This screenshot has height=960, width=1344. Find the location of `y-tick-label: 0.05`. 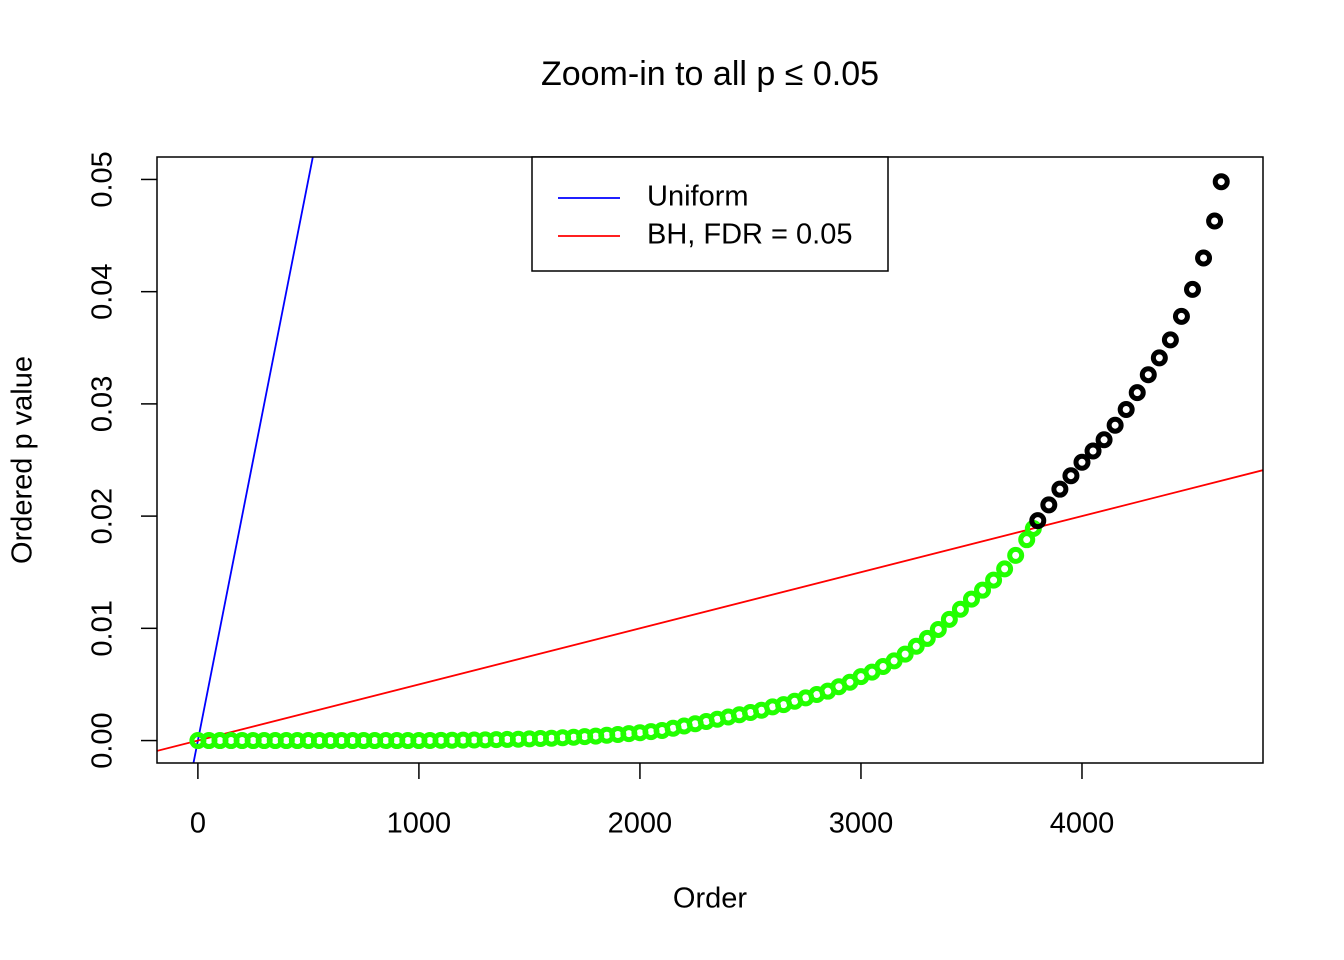

y-tick-label: 0.05 is located at coordinates (103, 179).